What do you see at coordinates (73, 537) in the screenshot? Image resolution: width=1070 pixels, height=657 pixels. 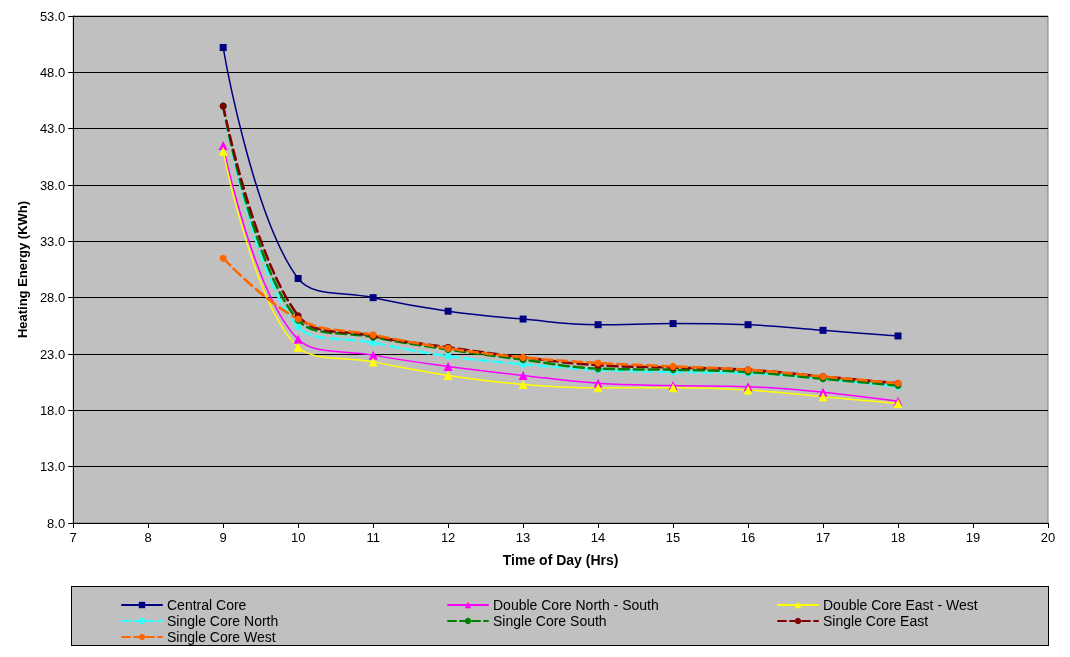 I see `x-tick-label: 7` at bounding box center [73, 537].